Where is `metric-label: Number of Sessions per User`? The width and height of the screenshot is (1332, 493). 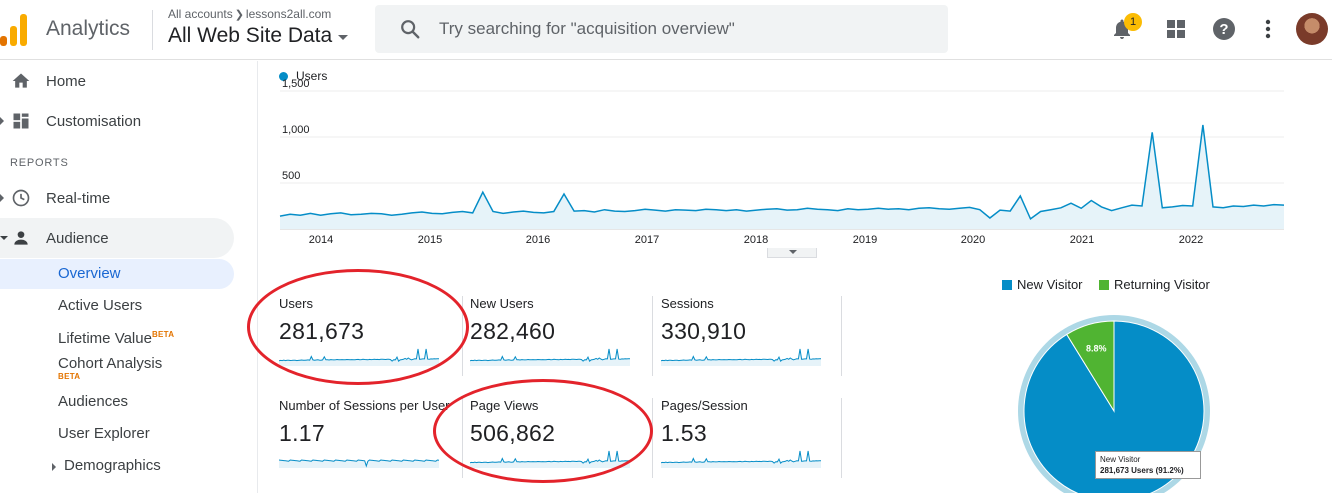 metric-label: Number of Sessions per User is located at coordinates (364, 405).